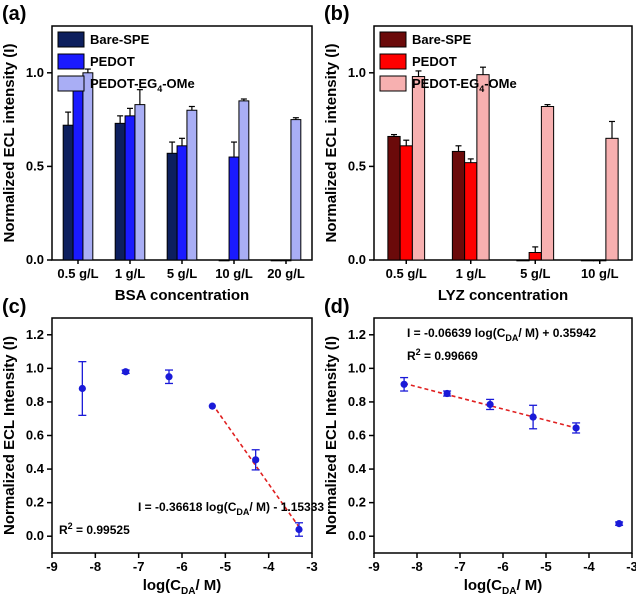 This screenshot has width=636, height=595. I want to click on x-tick-label: -3, so click(631, 566).